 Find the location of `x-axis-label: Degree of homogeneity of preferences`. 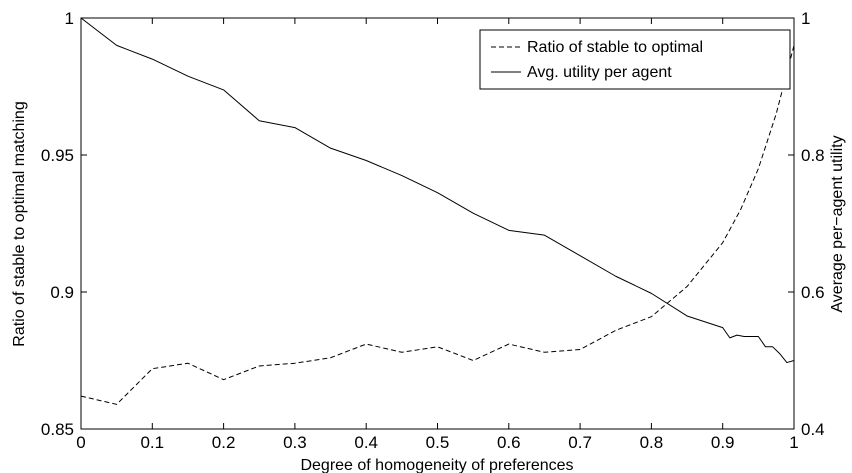

x-axis-label: Degree of homogeneity of preferences is located at coordinates (436, 465).